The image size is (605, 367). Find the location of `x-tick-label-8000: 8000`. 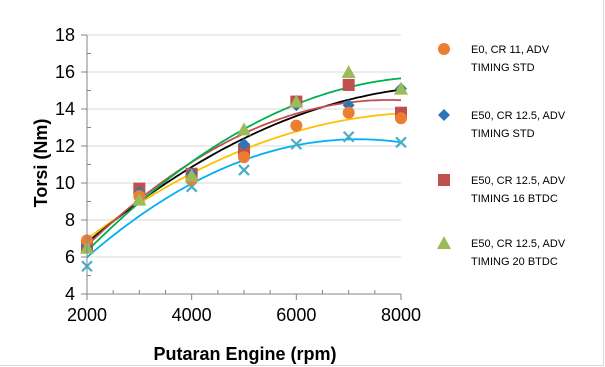

x-tick-label-8000: 8000 is located at coordinates (401, 315).